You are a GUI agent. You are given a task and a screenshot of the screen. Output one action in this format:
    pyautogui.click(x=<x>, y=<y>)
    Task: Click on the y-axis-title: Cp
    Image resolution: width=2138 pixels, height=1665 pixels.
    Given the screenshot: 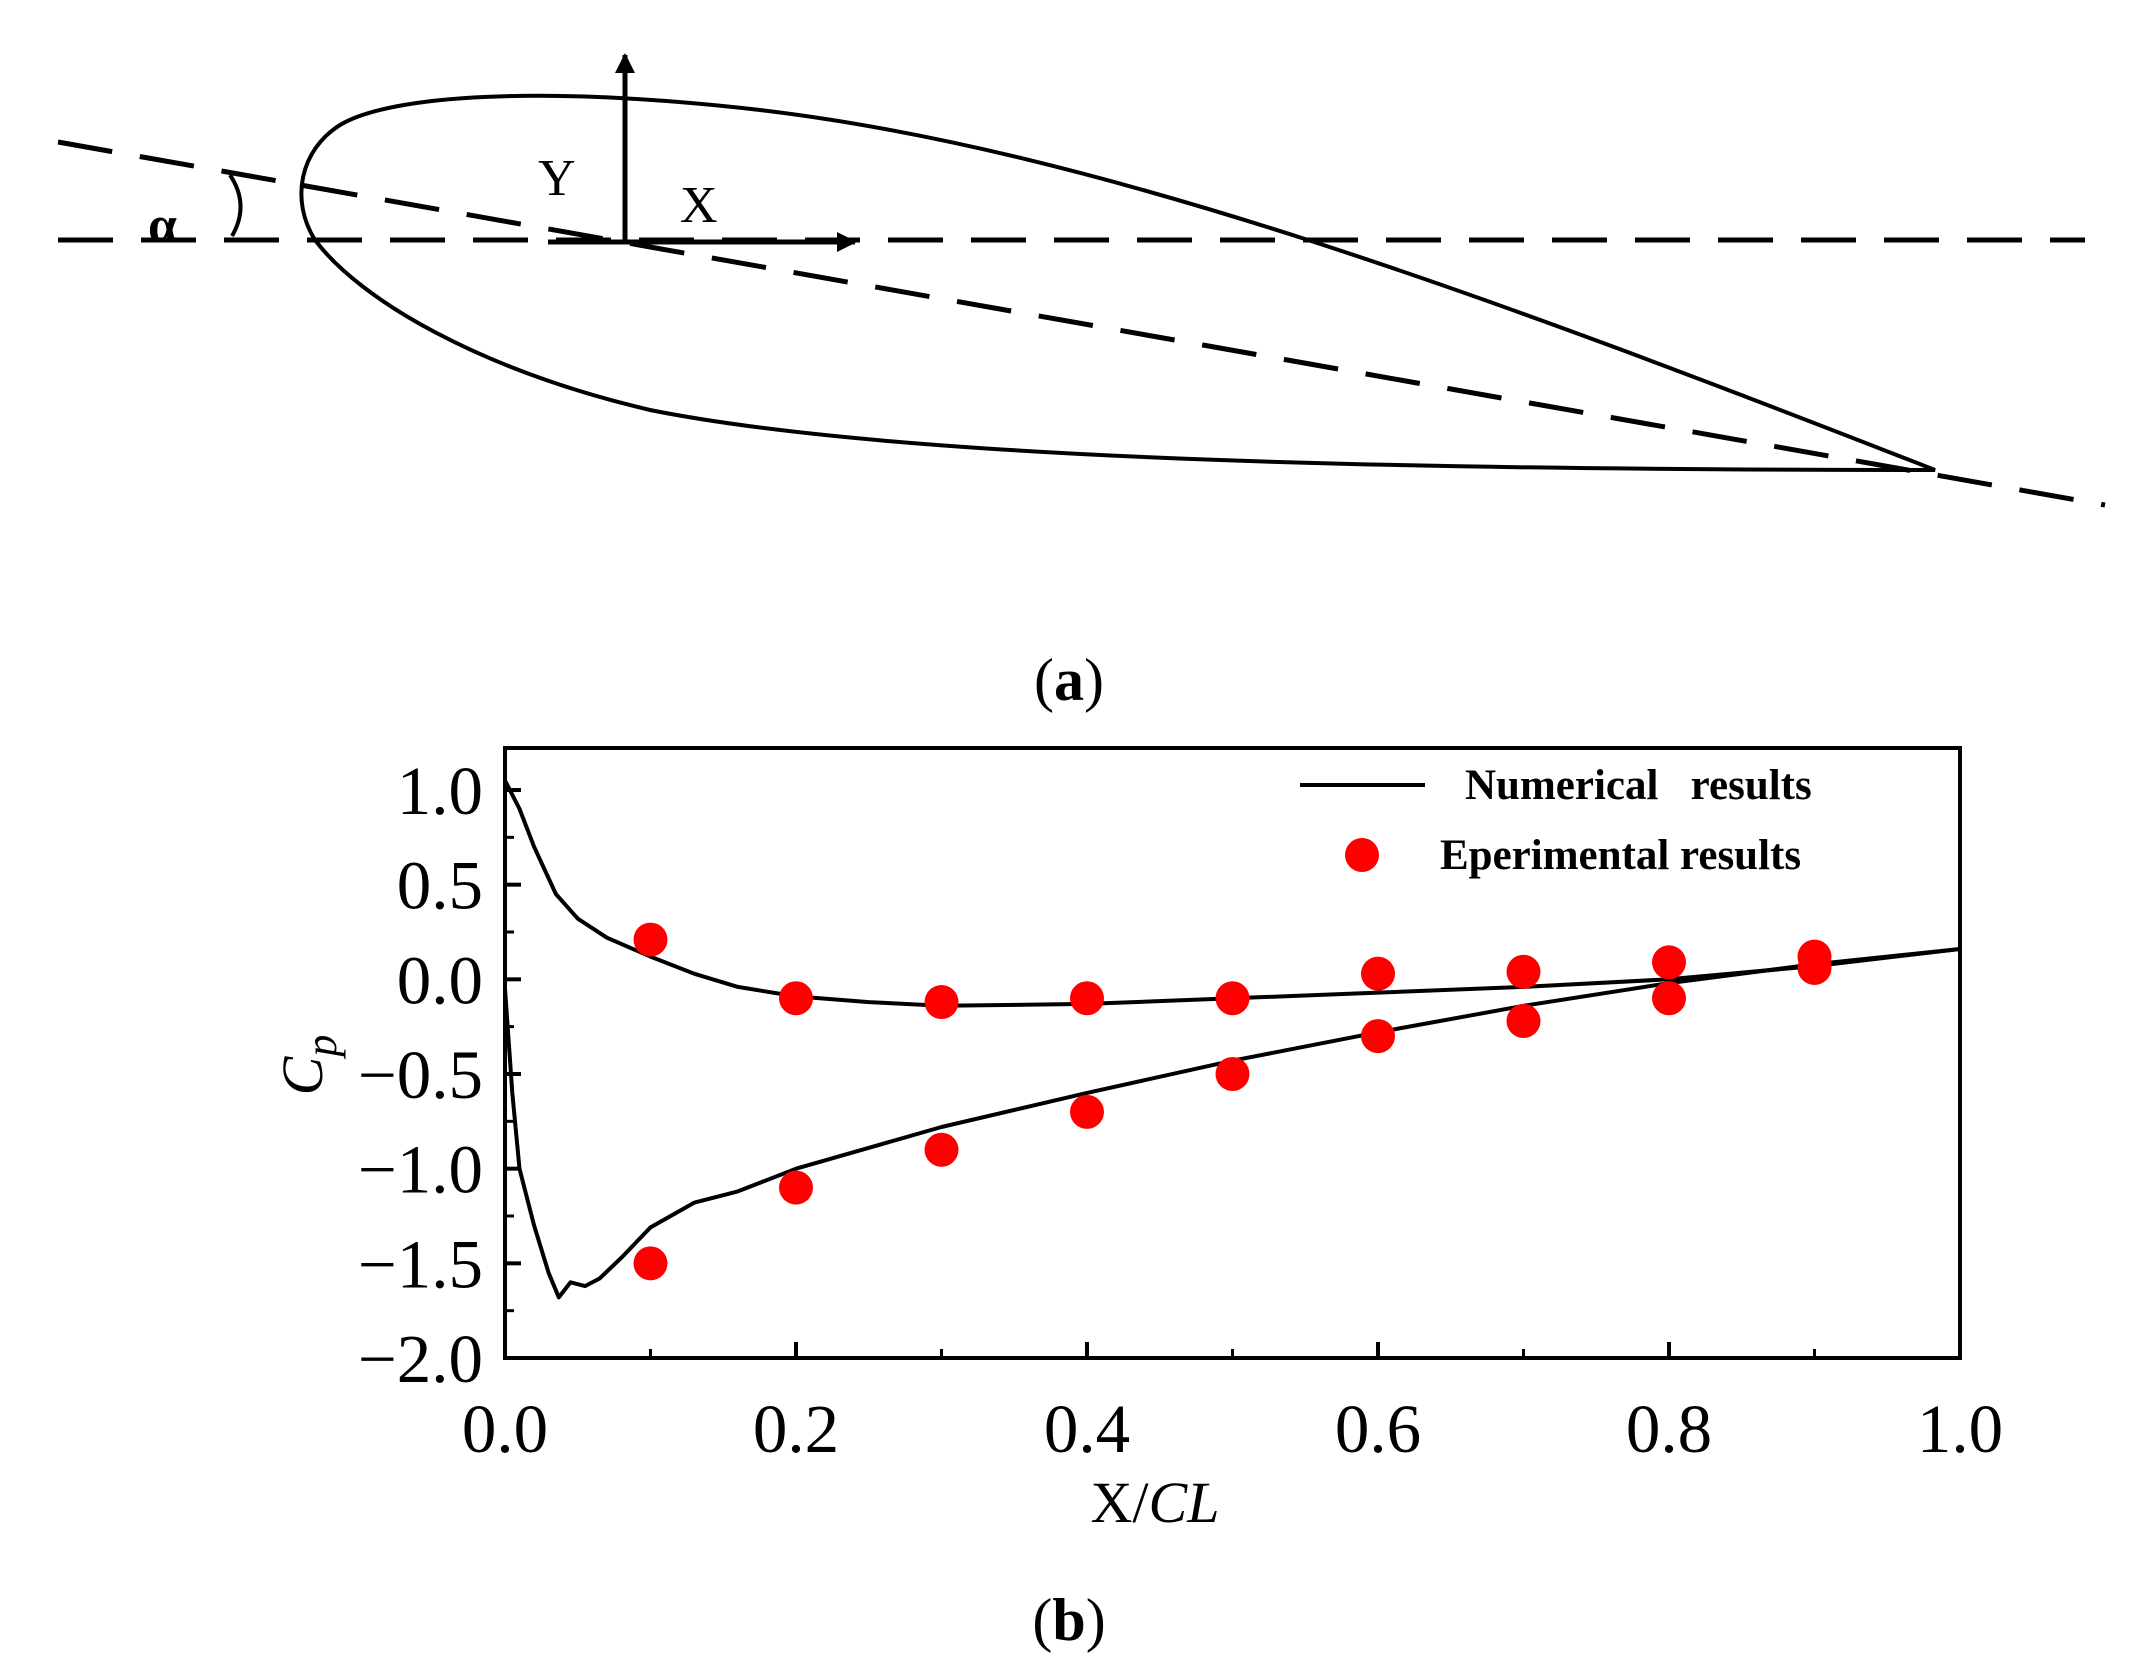 What is the action you would take?
    pyautogui.click(x=308, y=1065)
    